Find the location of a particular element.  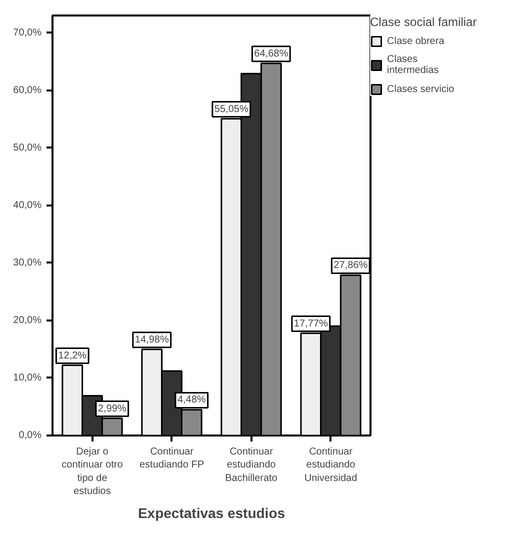

x-tick-label: Continuar estudiando FP is located at coordinates (172, 458).